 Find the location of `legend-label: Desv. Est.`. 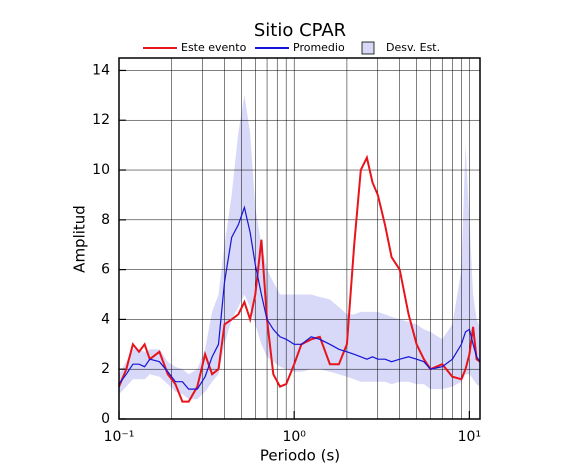

legend-label: Desv. Est. is located at coordinates (413, 47).